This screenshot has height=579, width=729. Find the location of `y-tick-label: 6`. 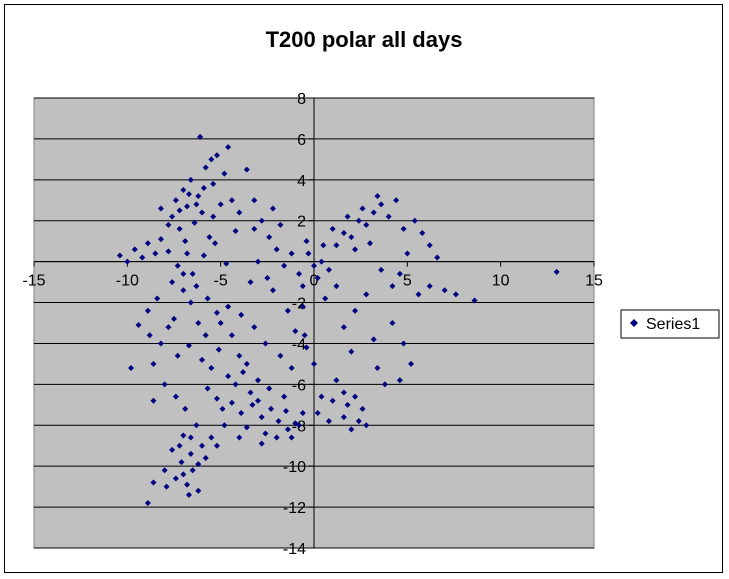

y-tick-label: 6 is located at coordinates (301, 140).